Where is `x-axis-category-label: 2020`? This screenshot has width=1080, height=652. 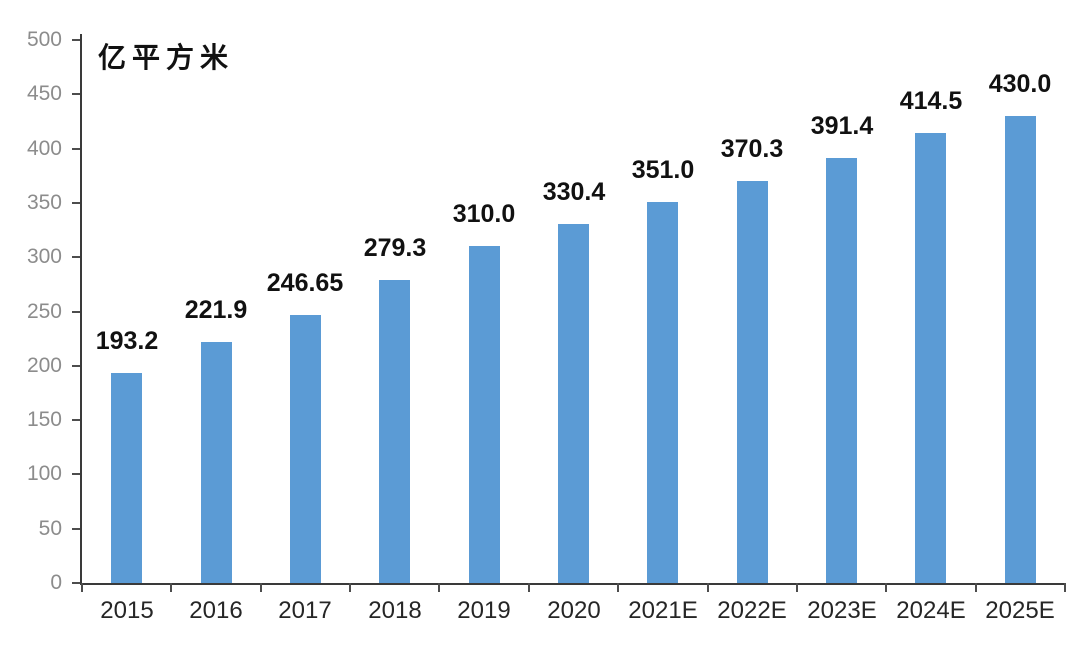
x-axis-category-label: 2020 is located at coordinates (574, 610).